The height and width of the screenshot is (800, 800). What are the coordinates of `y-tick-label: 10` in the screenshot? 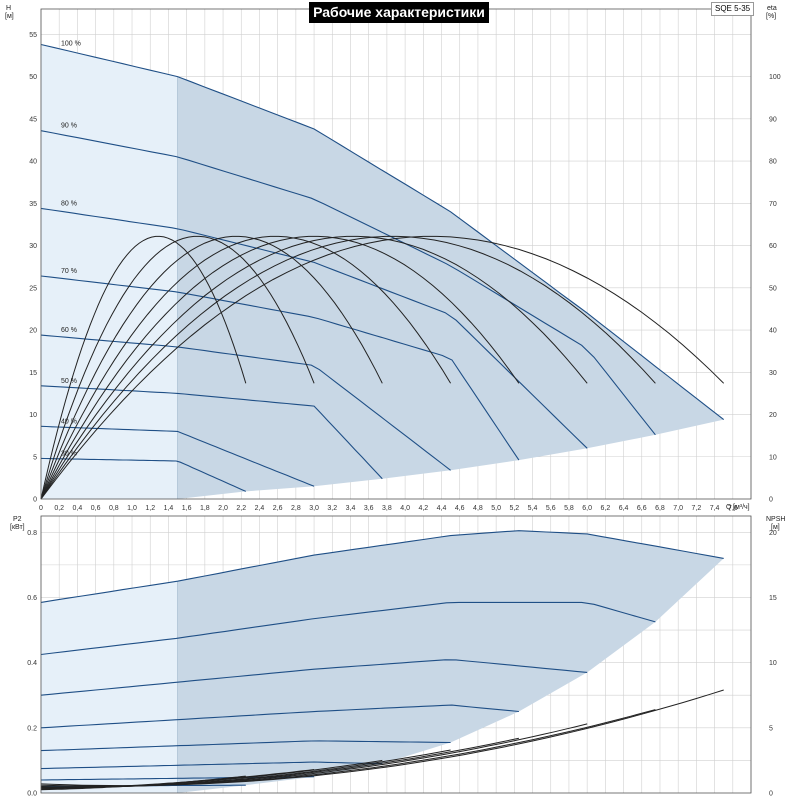 It's located at (33, 415).